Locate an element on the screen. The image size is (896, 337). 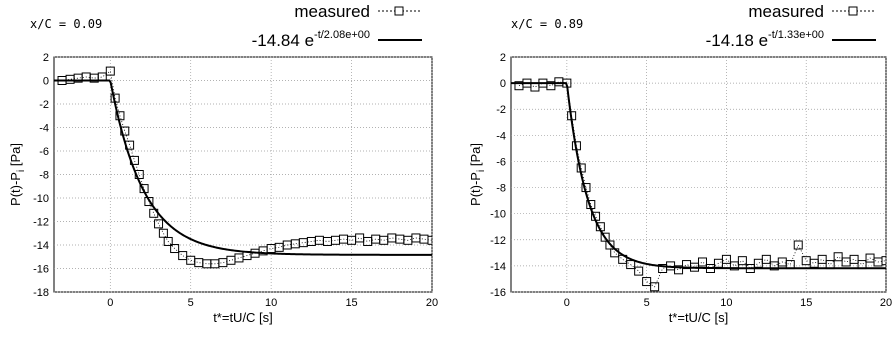
y-tick-label: -10 is located at coordinates (498, 215).